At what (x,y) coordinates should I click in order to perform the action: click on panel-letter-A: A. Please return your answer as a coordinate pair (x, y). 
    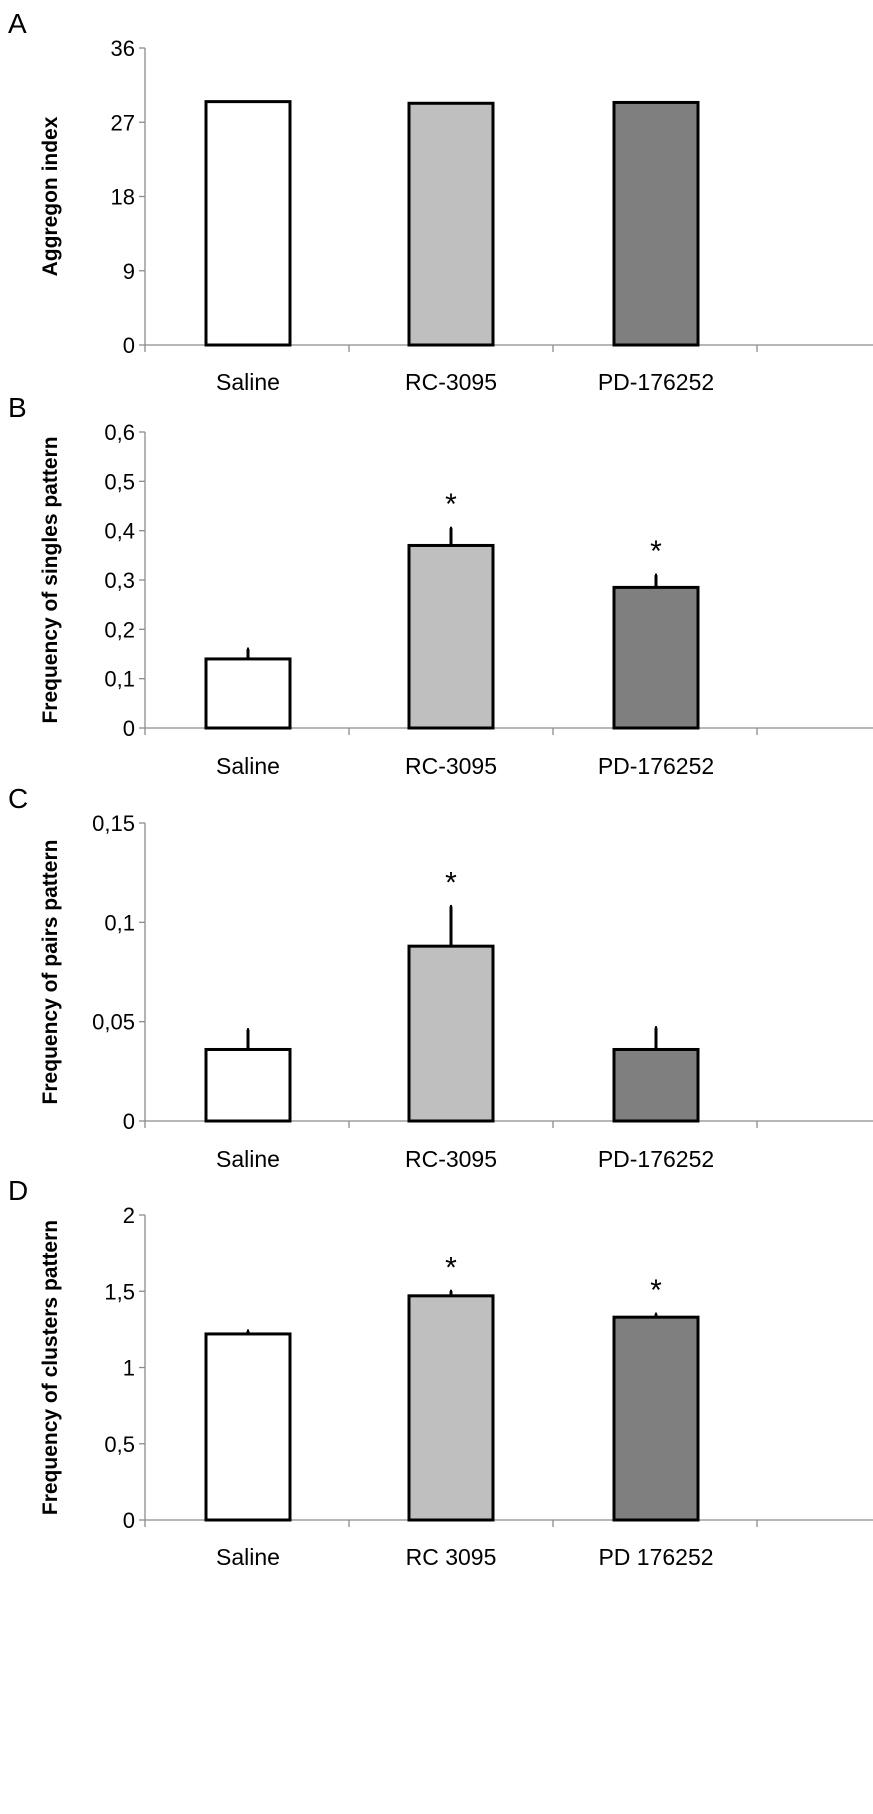
    Looking at the image, I should click on (17, 23).